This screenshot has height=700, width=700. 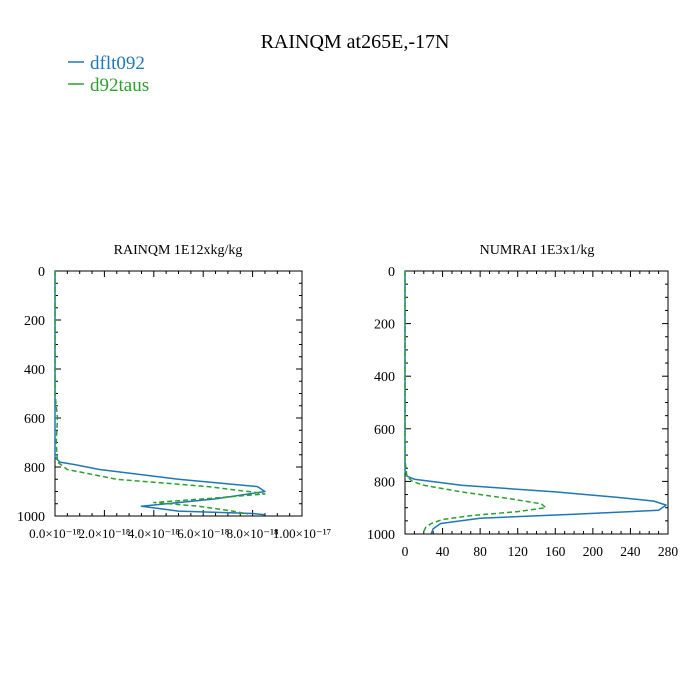 I want to click on panel-title-0: RAINQM 1E12xkg/kg, so click(x=178, y=250).